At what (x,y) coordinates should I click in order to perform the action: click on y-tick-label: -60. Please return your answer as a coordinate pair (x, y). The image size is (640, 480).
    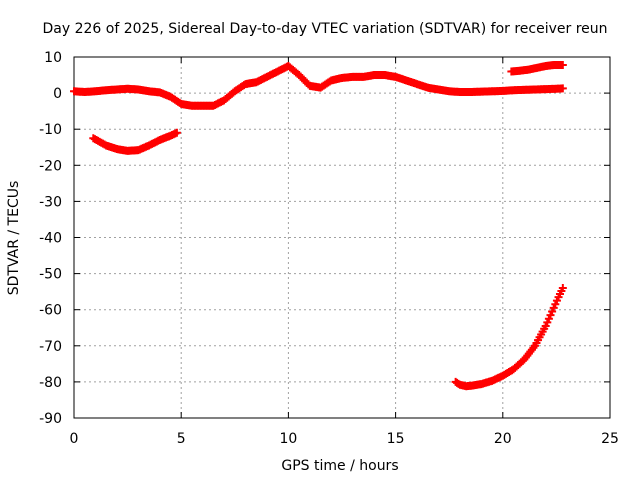
    Looking at the image, I should click on (50, 311).